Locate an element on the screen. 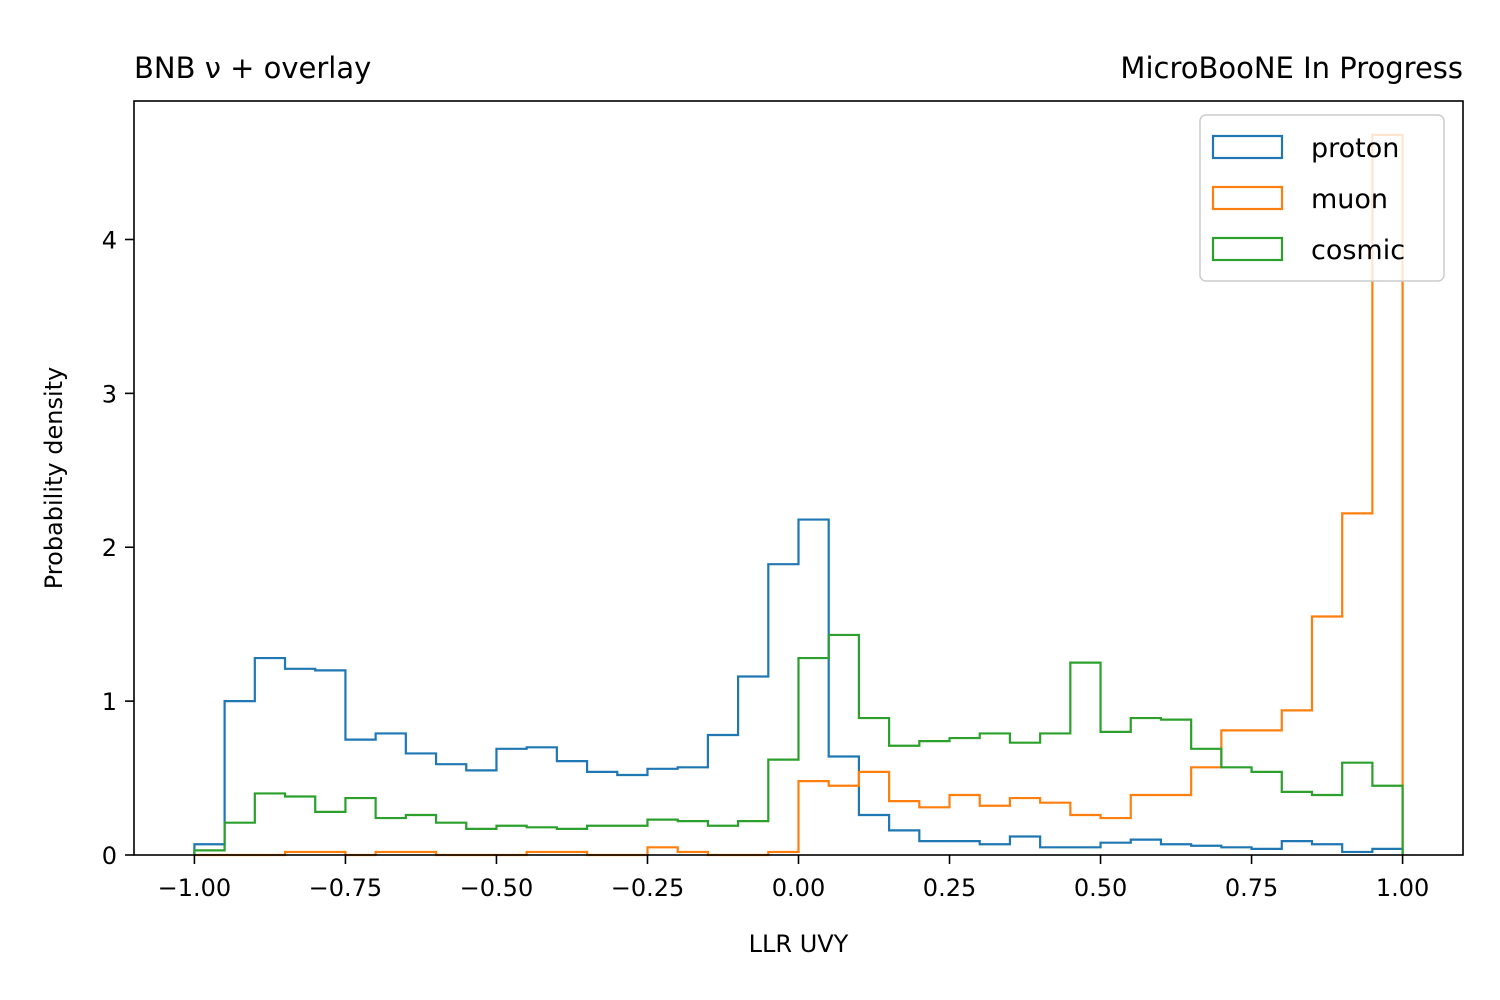  x-tick-label: −1.00 is located at coordinates (195, 888).